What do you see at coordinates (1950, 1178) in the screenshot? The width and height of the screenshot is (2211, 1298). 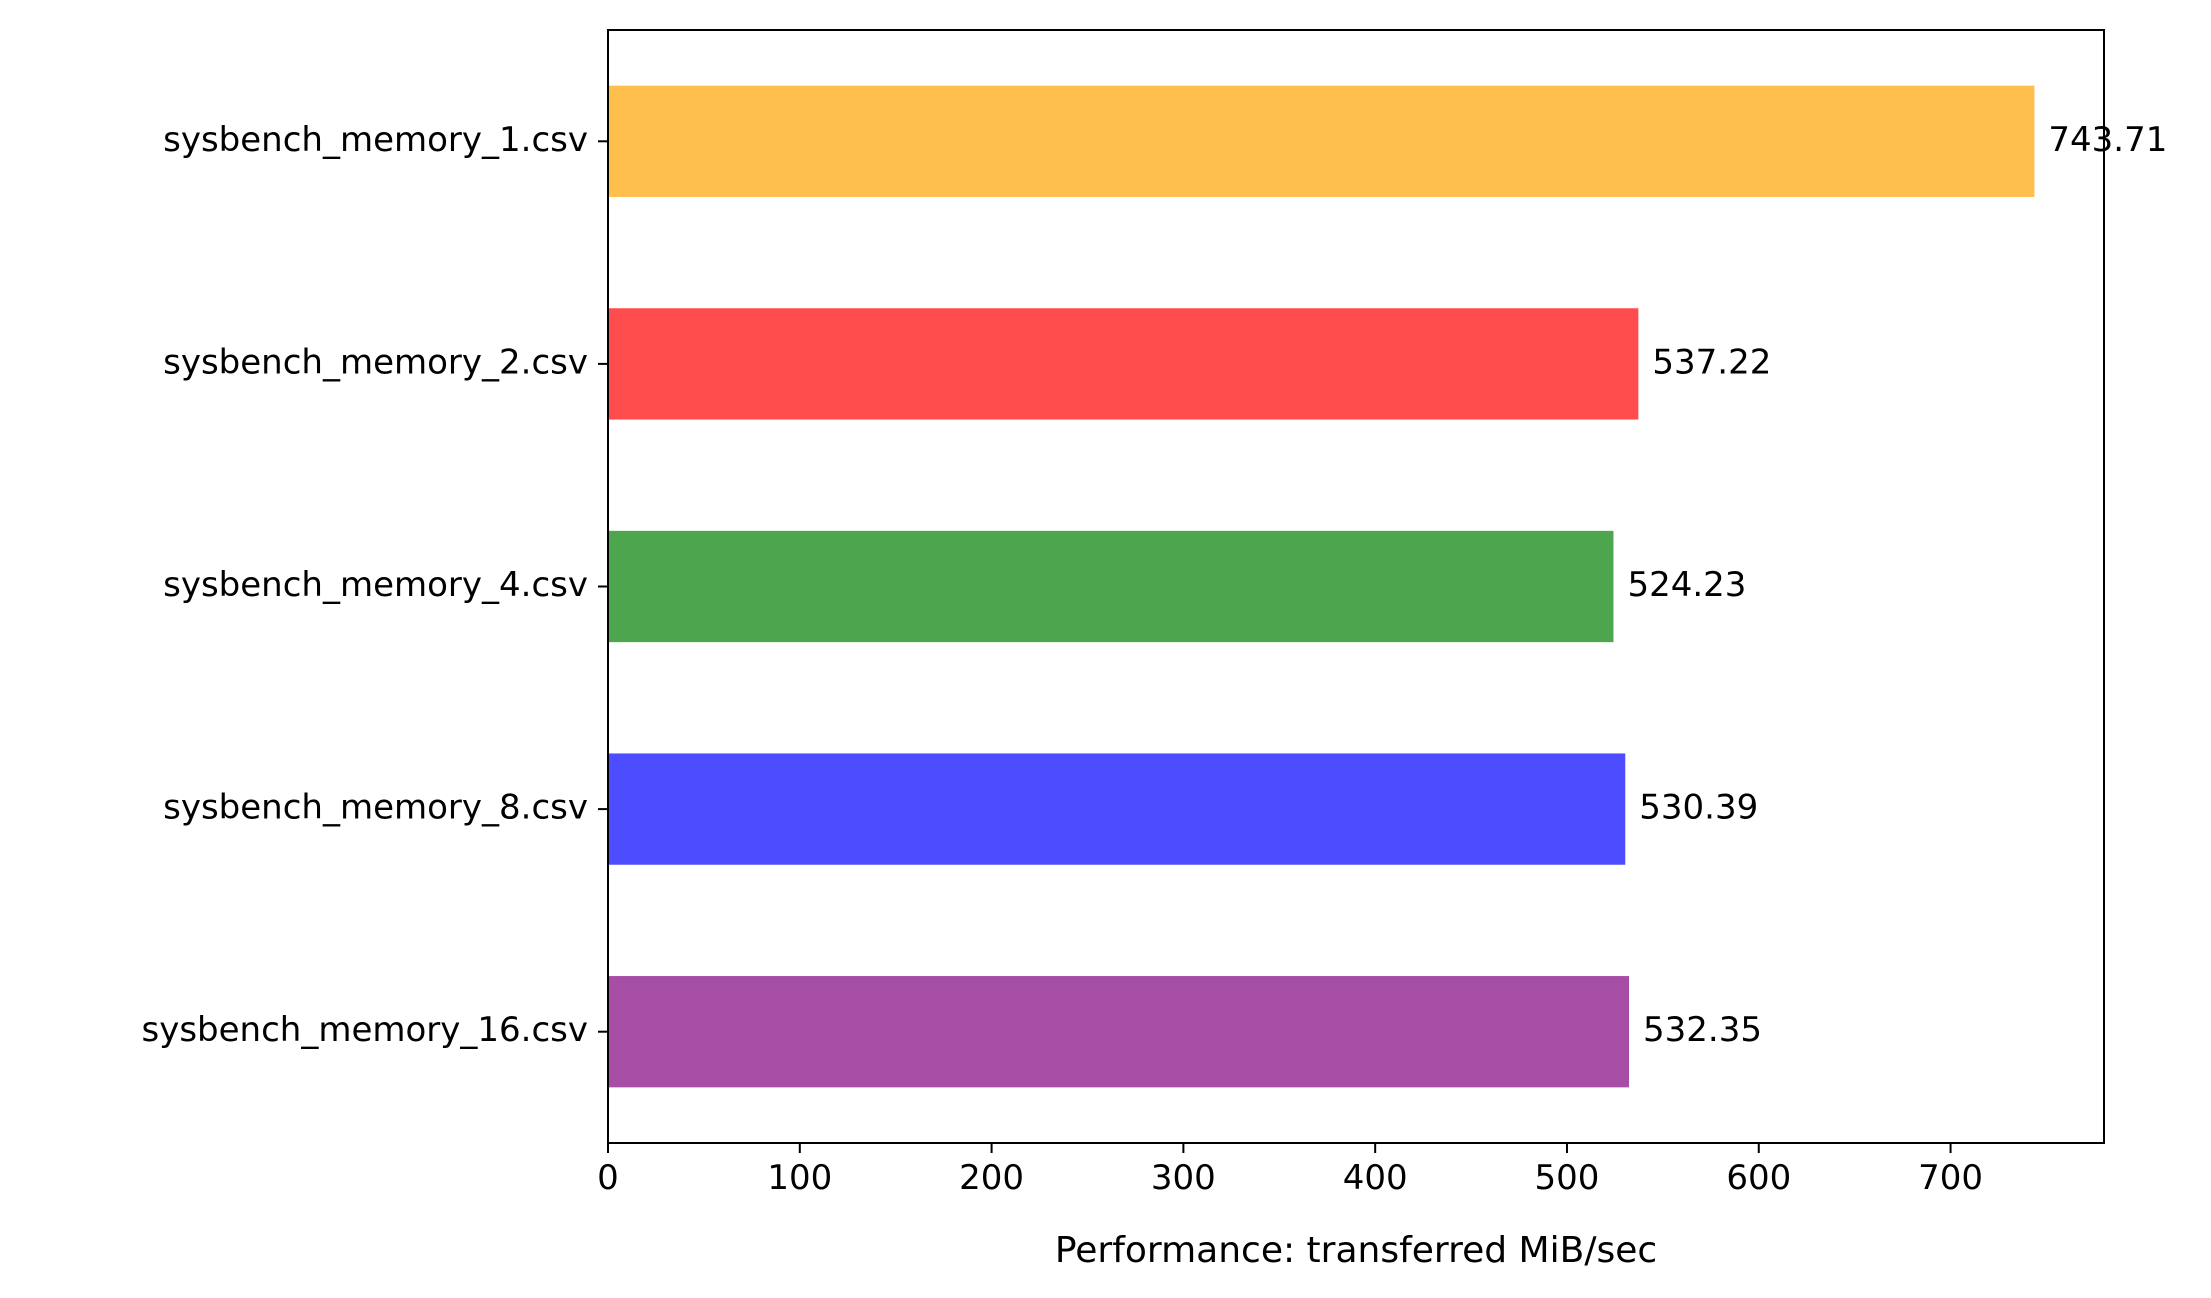 I see `x-tick-label-700: 700` at bounding box center [1950, 1178].